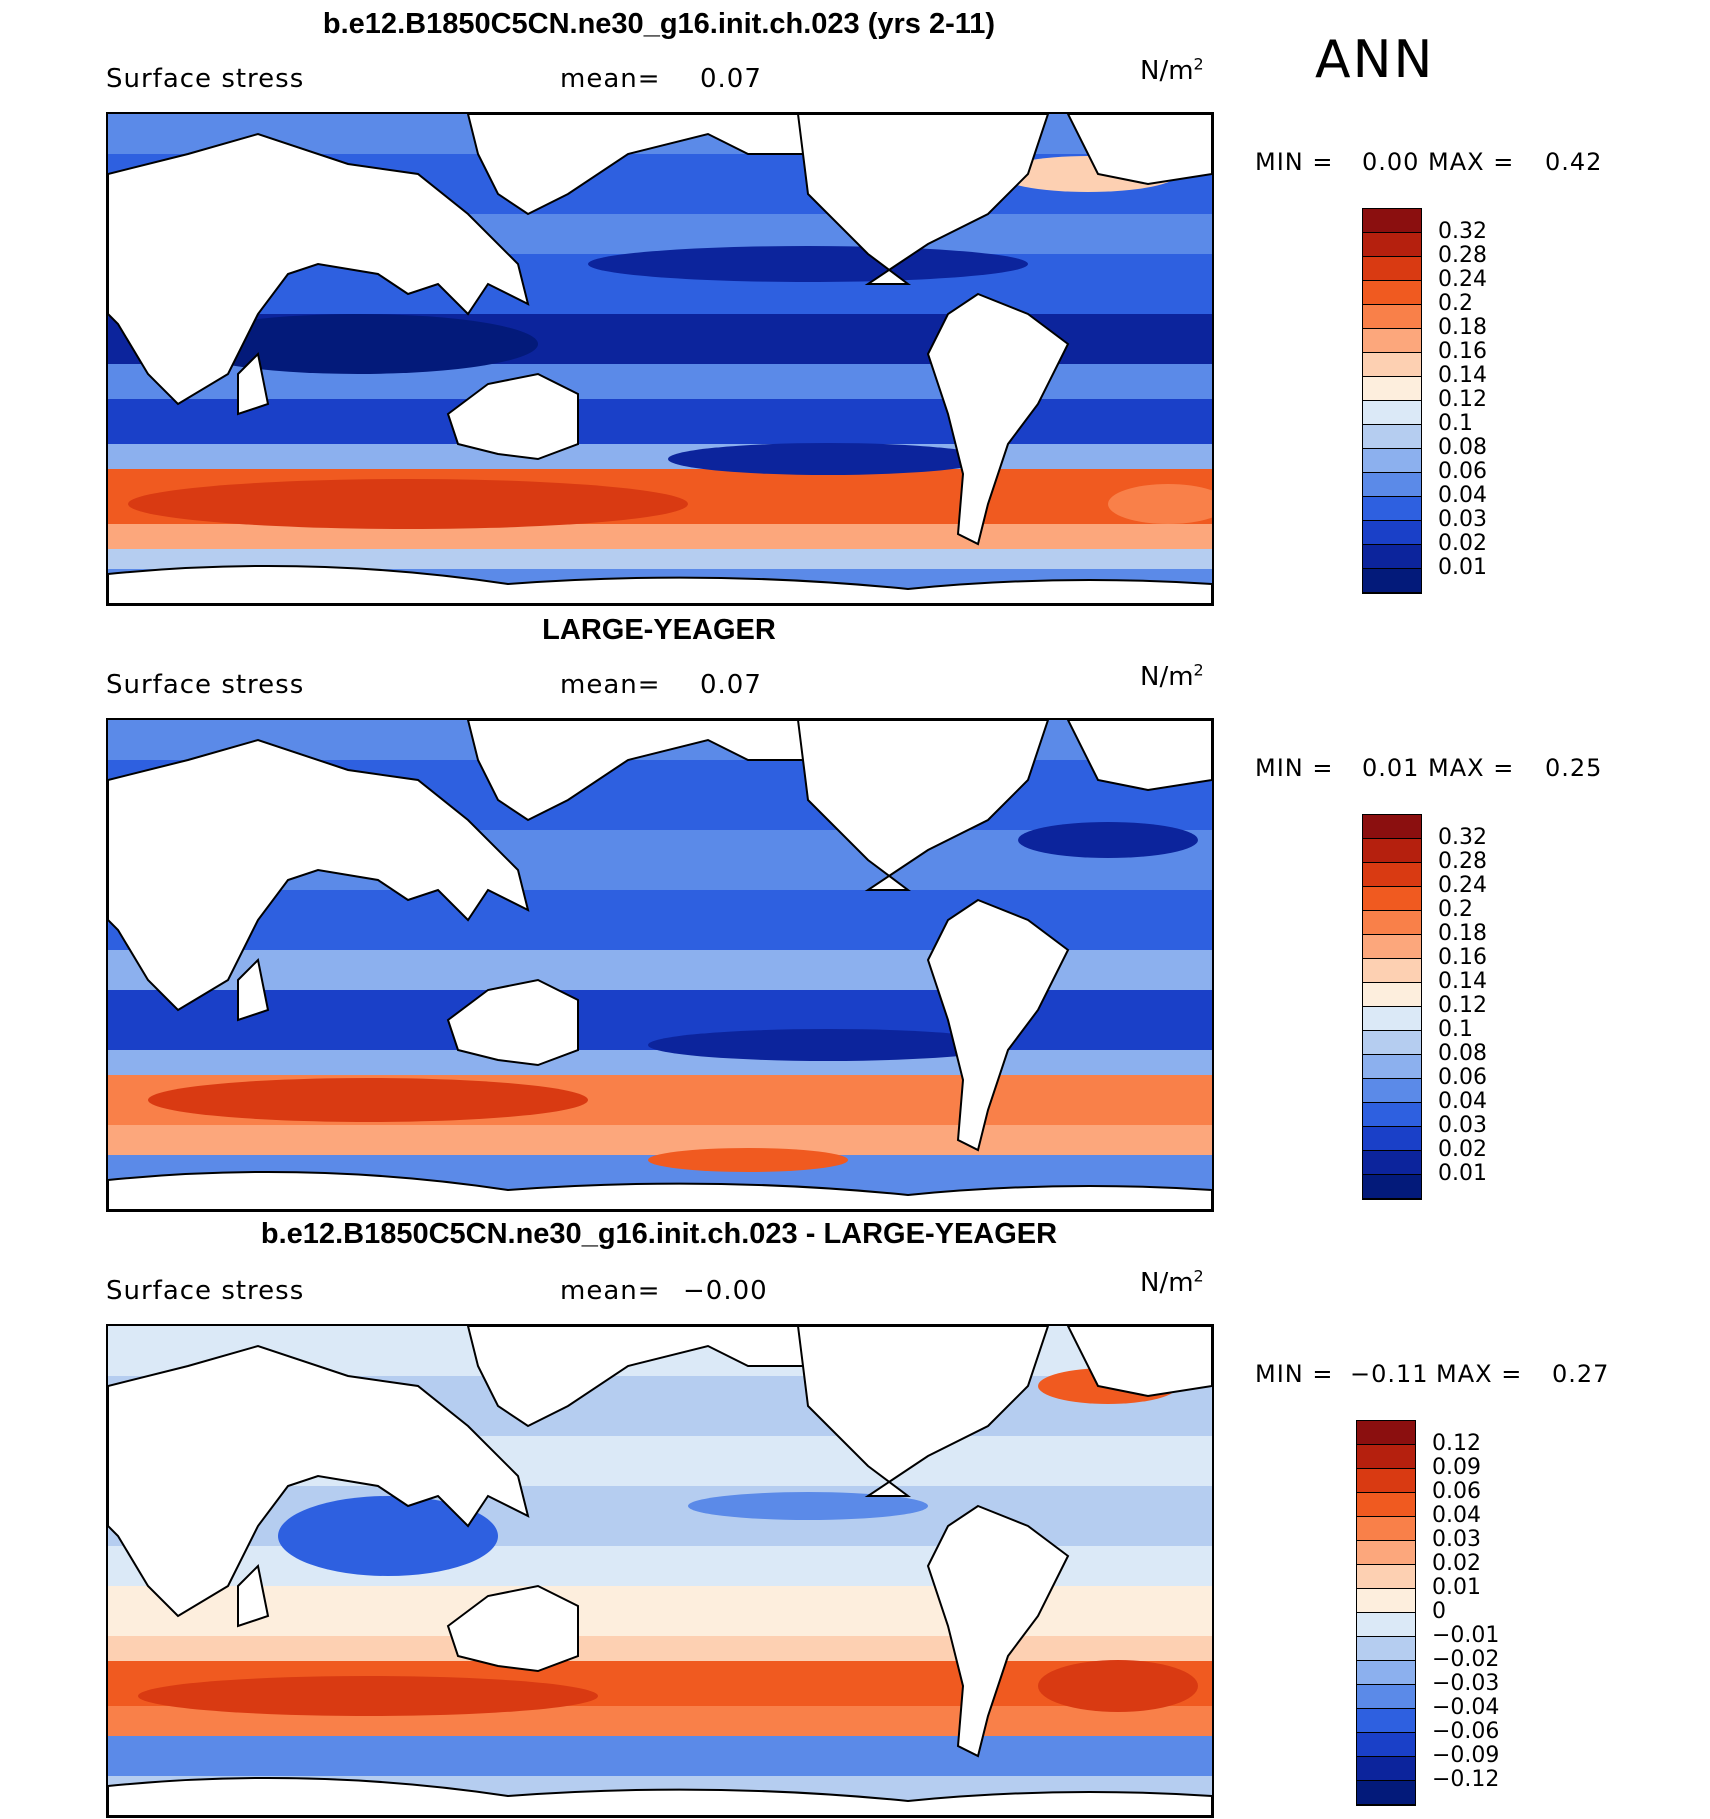  Describe the element at coordinates (1574, 162) in the screenshot. I see `panel-1-max-value: 0.42` at that location.